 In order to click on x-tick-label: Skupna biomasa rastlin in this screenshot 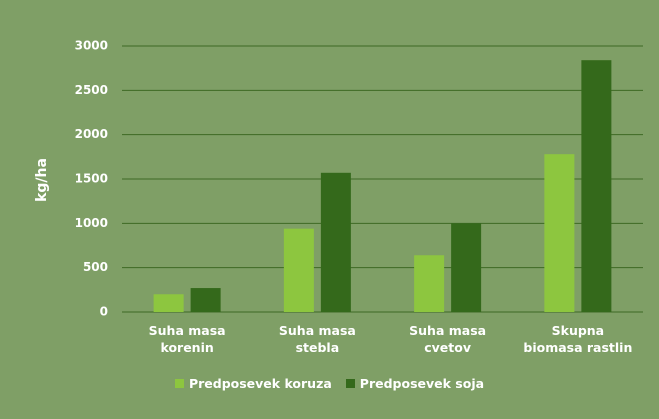, I will do `click(578, 339)`.